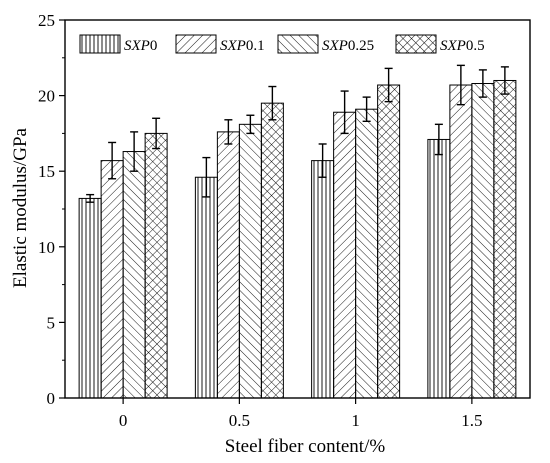  Describe the element at coordinates (355, 420) in the screenshot. I see `x-tick-label: 1` at that location.